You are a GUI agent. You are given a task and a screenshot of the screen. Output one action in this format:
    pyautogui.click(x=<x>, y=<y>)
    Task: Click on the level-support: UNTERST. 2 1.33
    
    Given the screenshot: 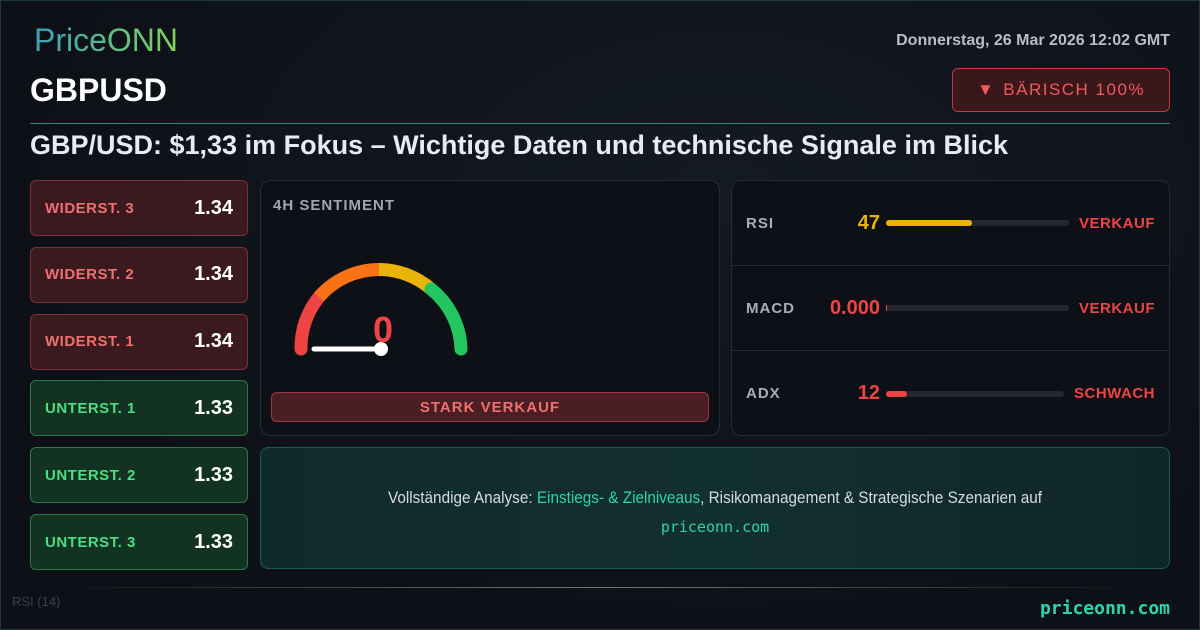 What is the action you would take?
    pyautogui.click(x=139, y=475)
    